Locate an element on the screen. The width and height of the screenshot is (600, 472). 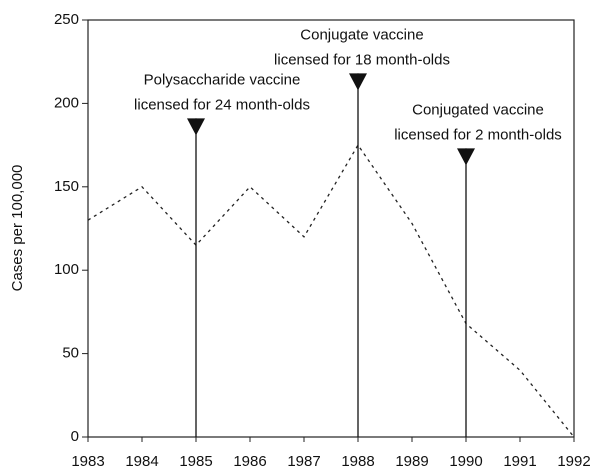
annotation-text: Polysaccharide vaccine is located at coordinates (222, 79).